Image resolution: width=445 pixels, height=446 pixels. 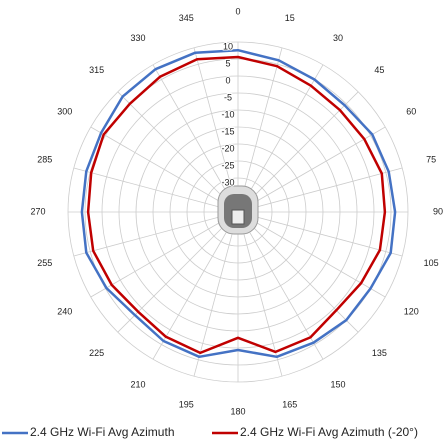 What do you see at coordinates (96, 70) in the screenshot?
I see `angle-label: 315` at bounding box center [96, 70].